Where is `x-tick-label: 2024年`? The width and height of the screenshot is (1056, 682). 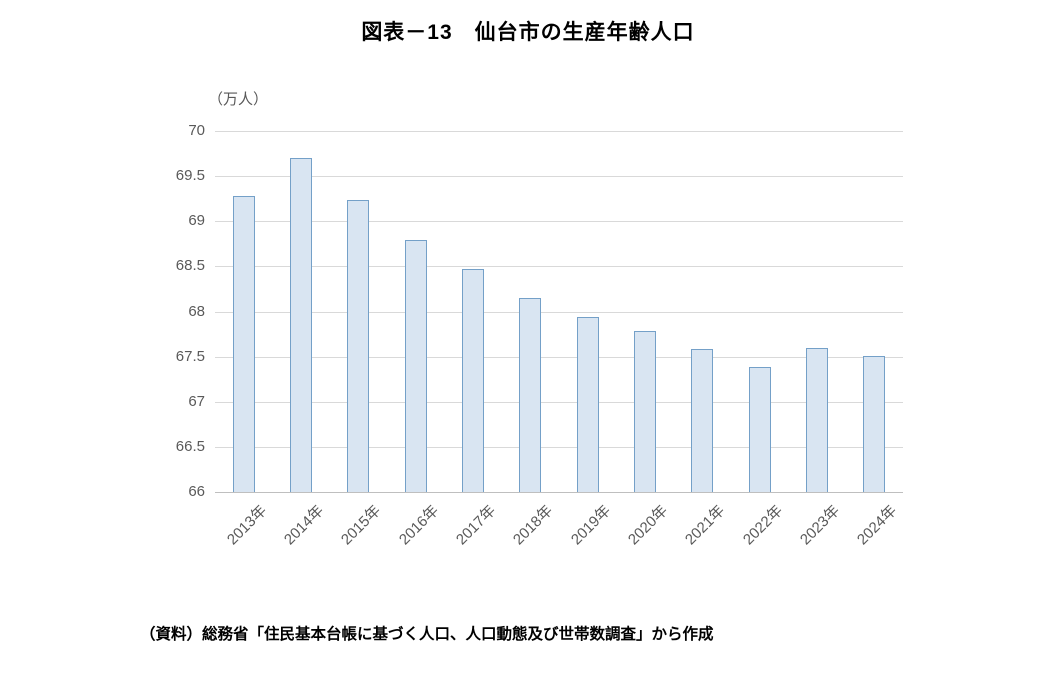
x-tick-label: 2024年 is located at coordinates (877, 525).